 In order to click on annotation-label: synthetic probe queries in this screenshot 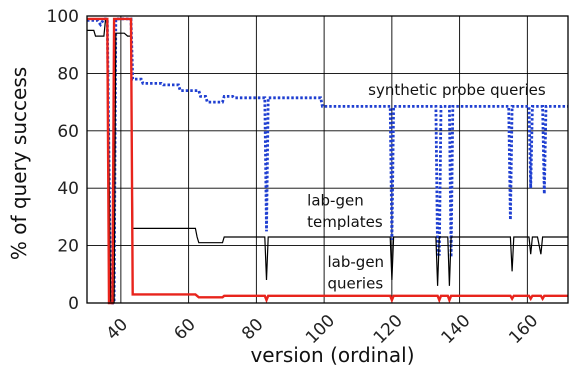, I will do `click(457, 90)`.